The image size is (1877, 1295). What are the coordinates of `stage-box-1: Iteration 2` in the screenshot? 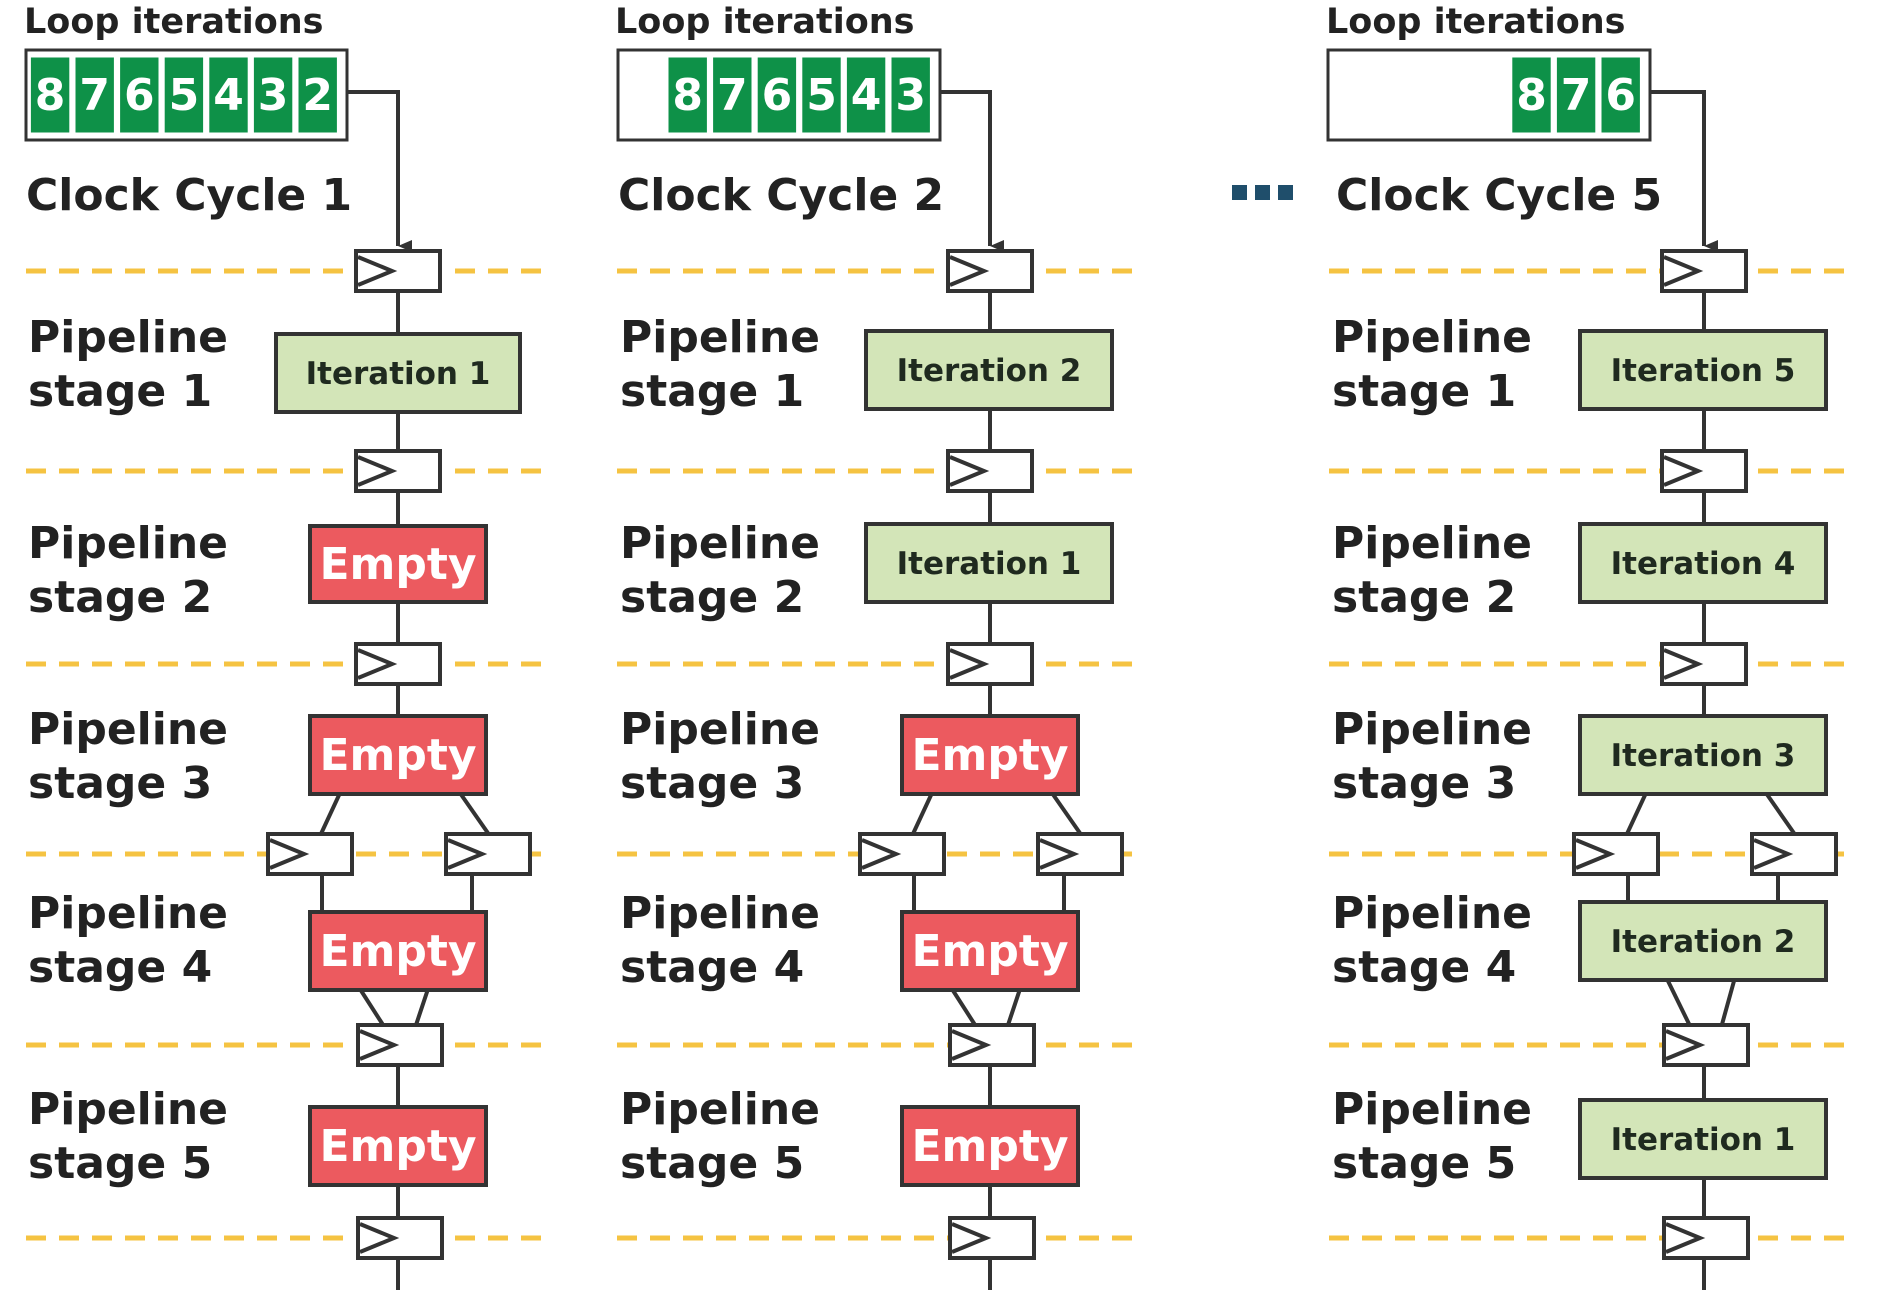 It's located at (989, 370).